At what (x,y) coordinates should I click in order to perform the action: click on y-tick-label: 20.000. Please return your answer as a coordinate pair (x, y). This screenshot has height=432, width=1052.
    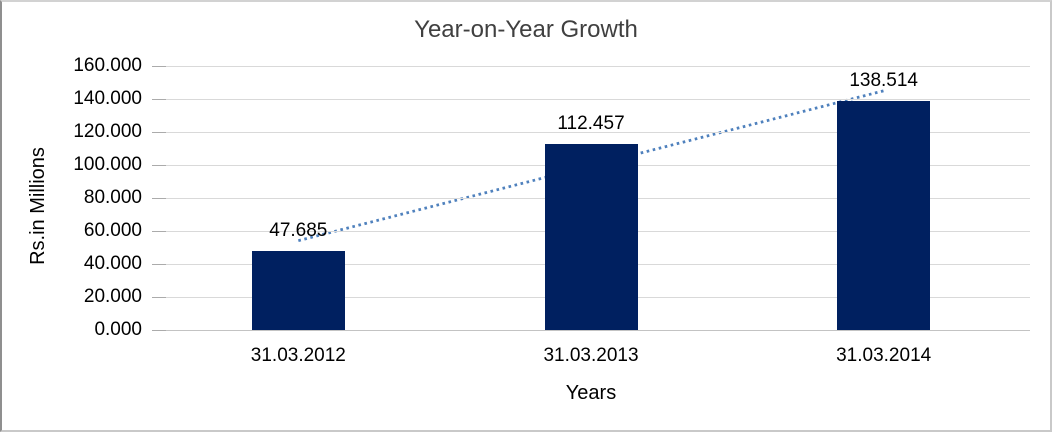
    Looking at the image, I should click on (112, 296).